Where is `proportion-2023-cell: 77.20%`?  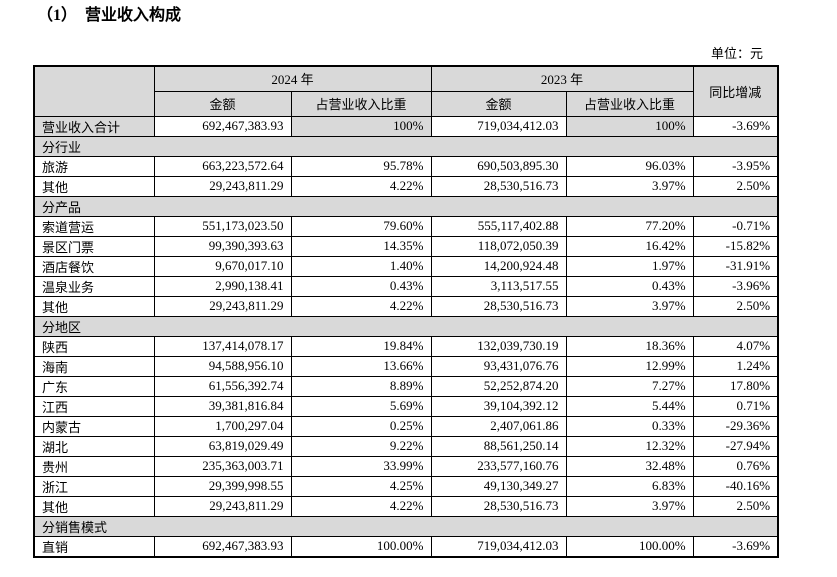 proportion-2023-cell: 77.20% is located at coordinates (629, 226).